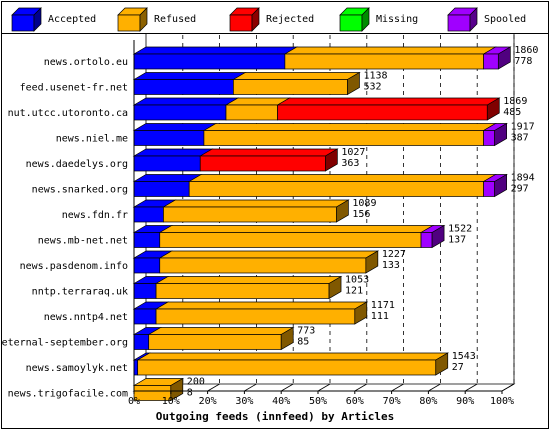 The height and width of the screenshot is (430, 550). What do you see at coordinates (74, 266) in the screenshot?
I see `category-label: news.pasdenom.info` at bounding box center [74, 266].